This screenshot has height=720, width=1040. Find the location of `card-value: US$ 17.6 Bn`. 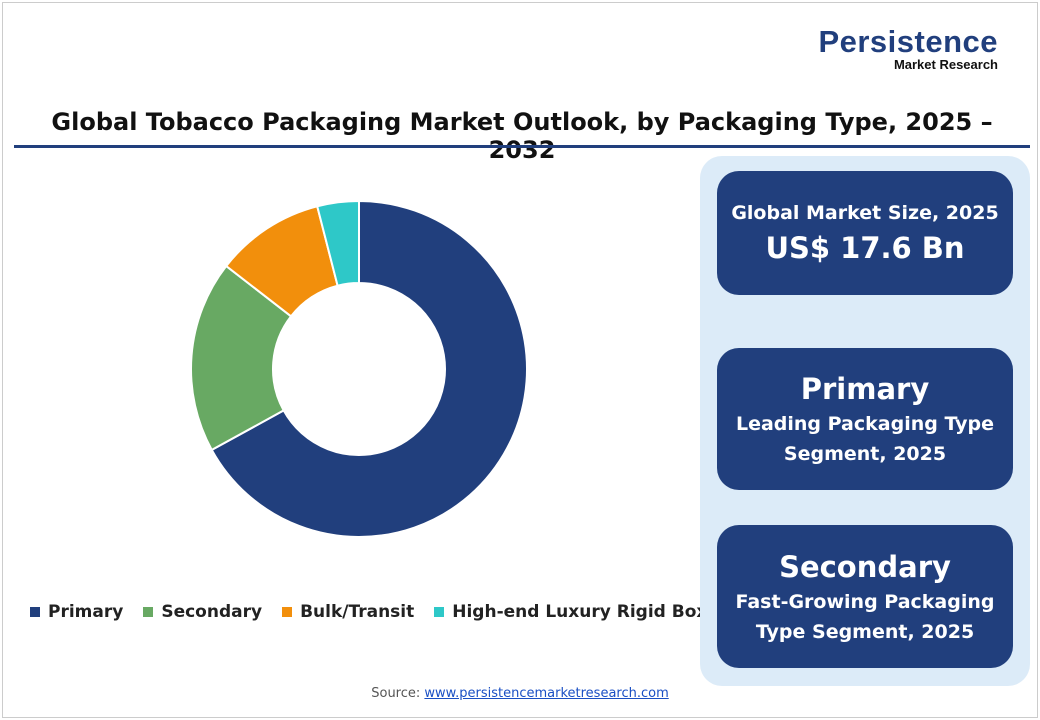

card-value: US$ 17.6 Bn is located at coordinates (865, 248).